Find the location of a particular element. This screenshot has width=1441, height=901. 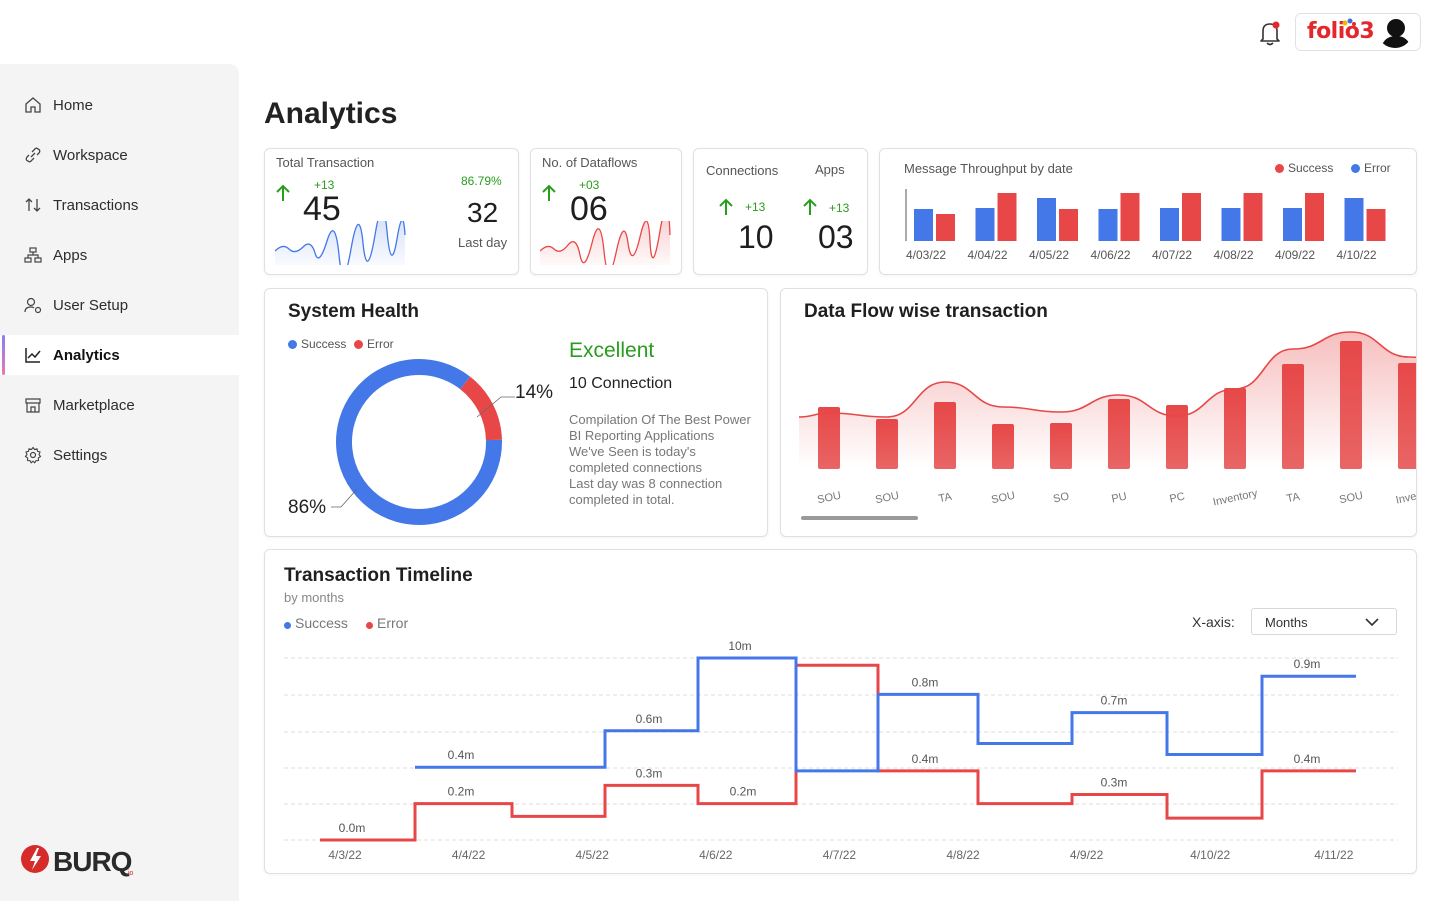

x-tick-label: 4/07/22 is located at coordinates (1172, 255).